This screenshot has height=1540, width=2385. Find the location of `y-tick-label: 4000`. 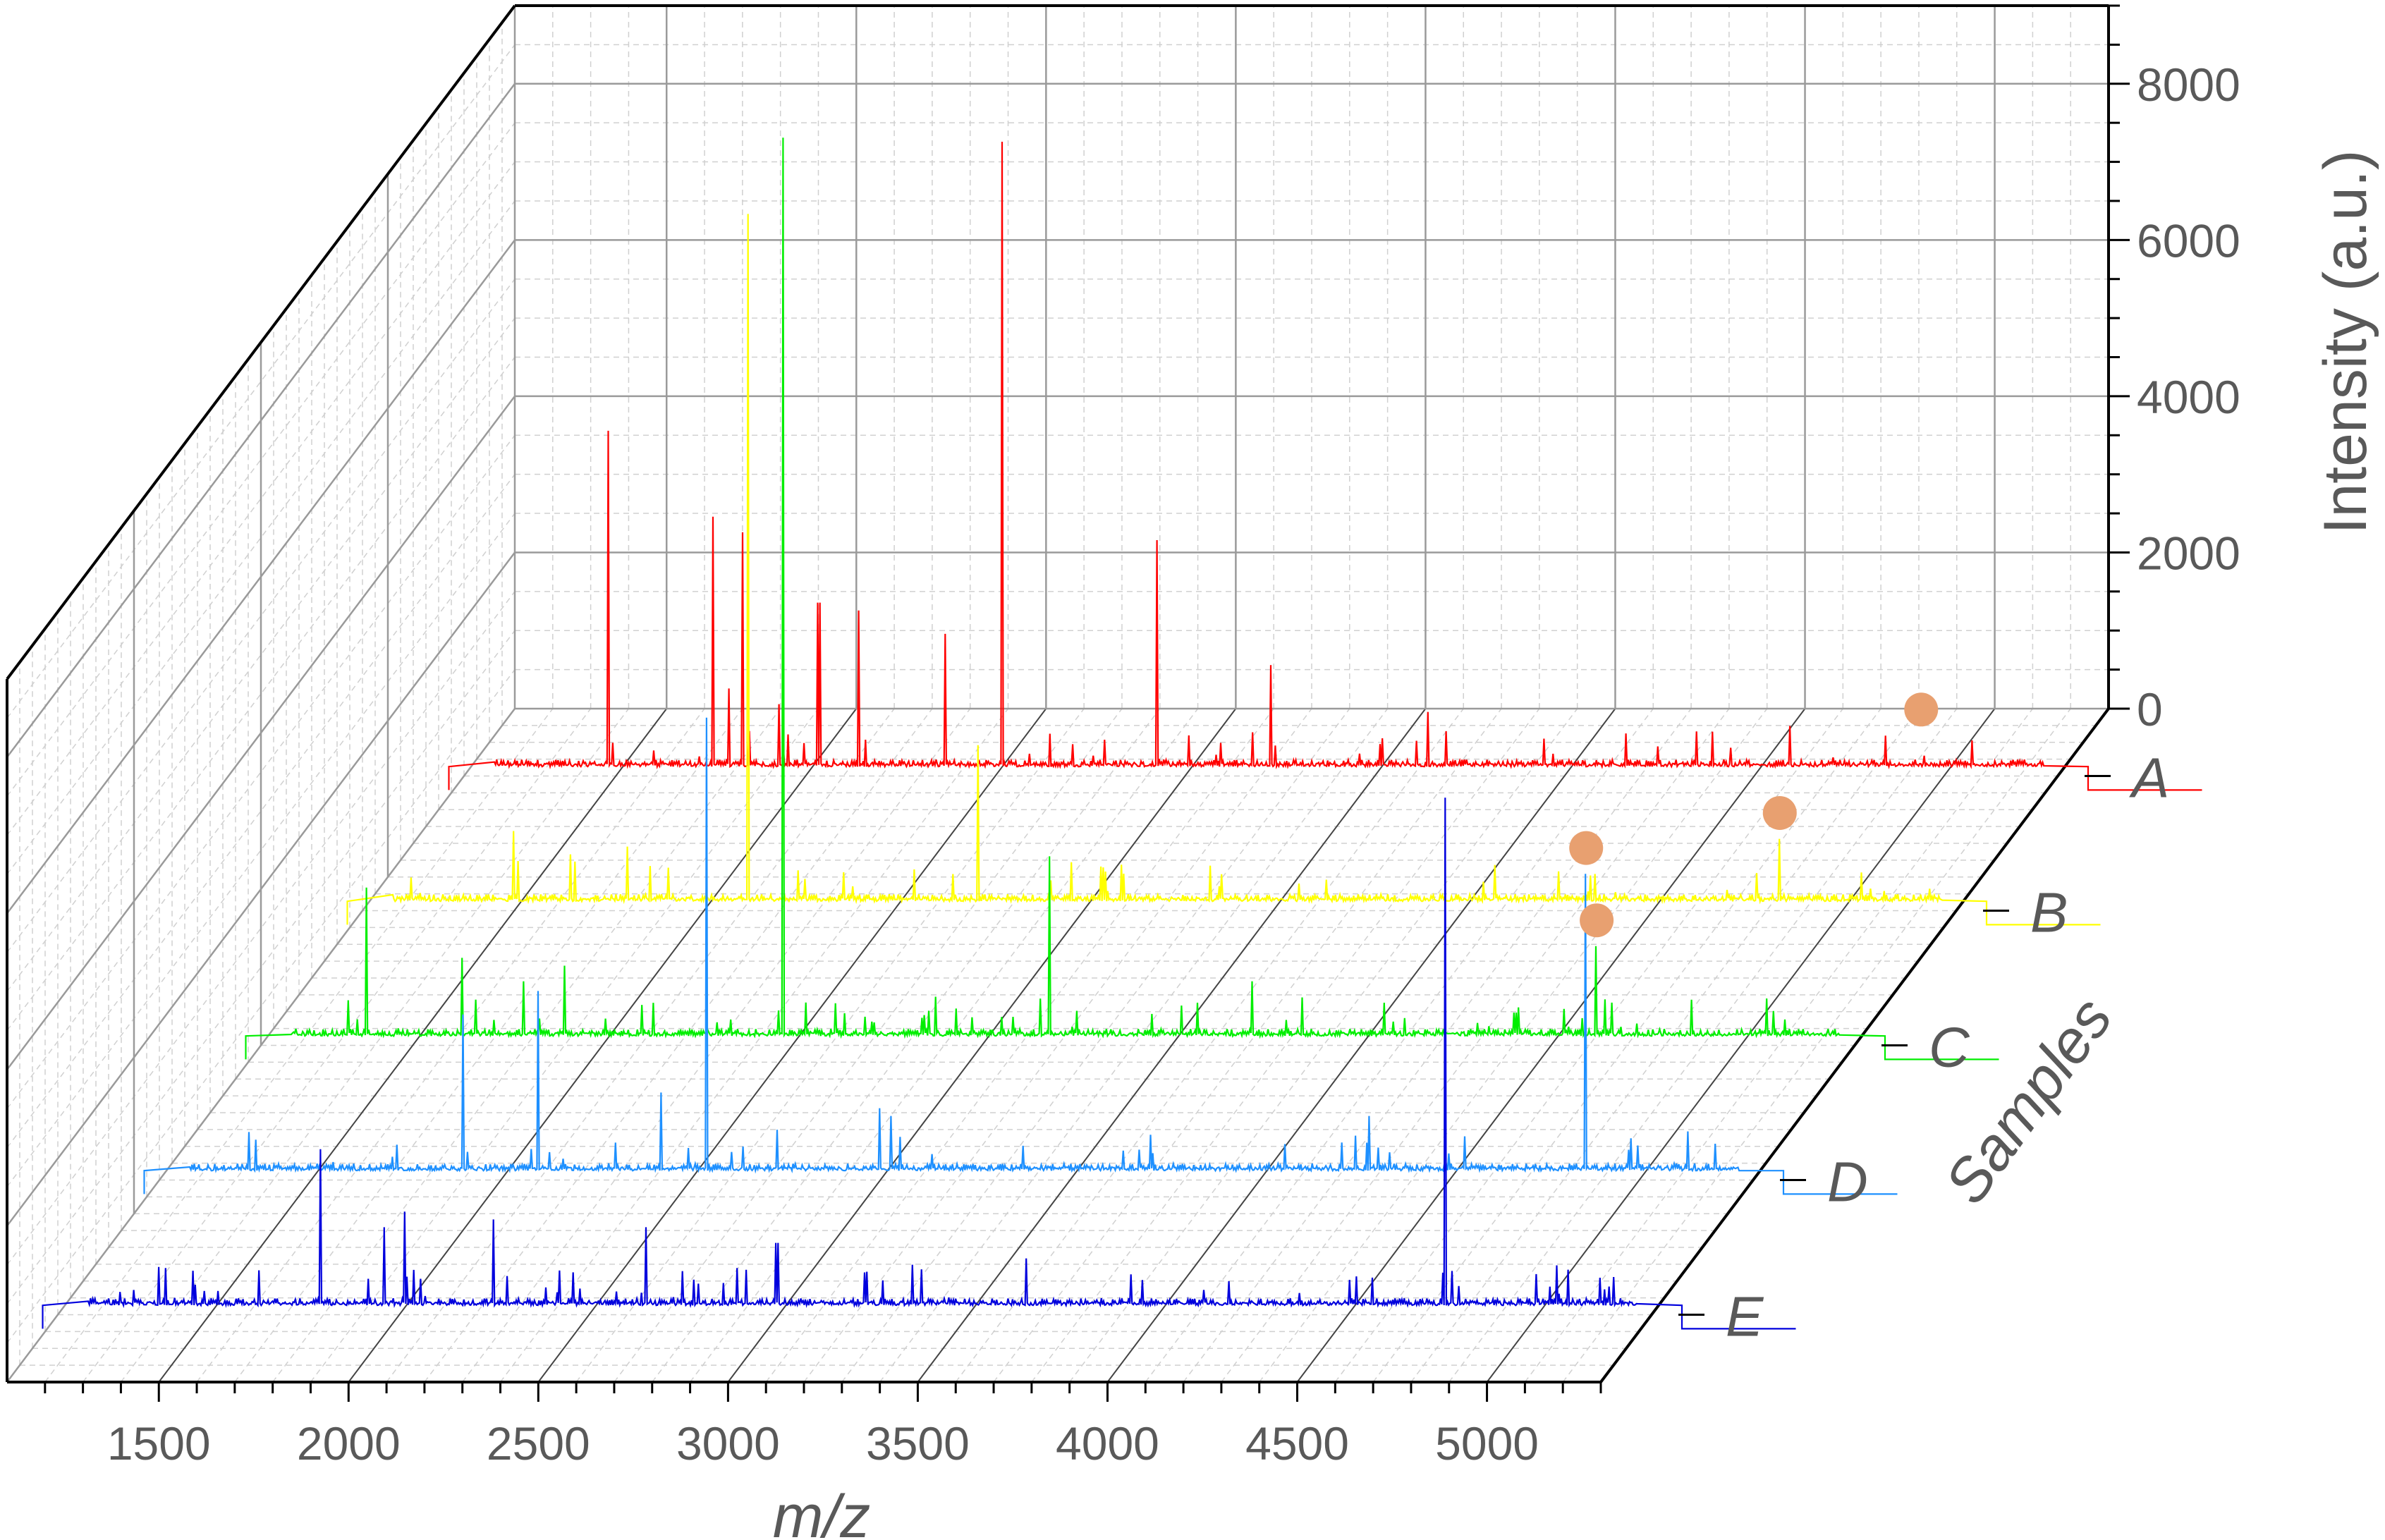

y-tick-label: 4000 is located at coordinates (2188, 397).